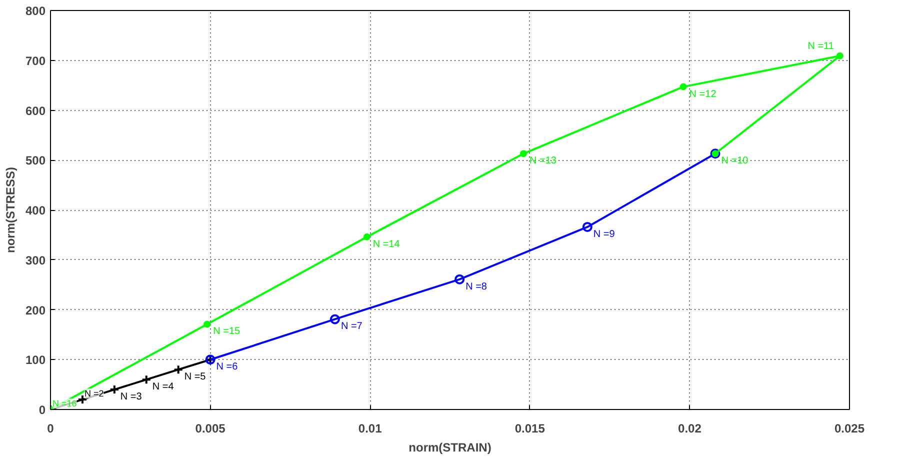 The height and width of the screenshot is (457, 899). Describe the element at coordinates (50, 429) in the screenshot. I see `x-tick-label: 0` at that location.